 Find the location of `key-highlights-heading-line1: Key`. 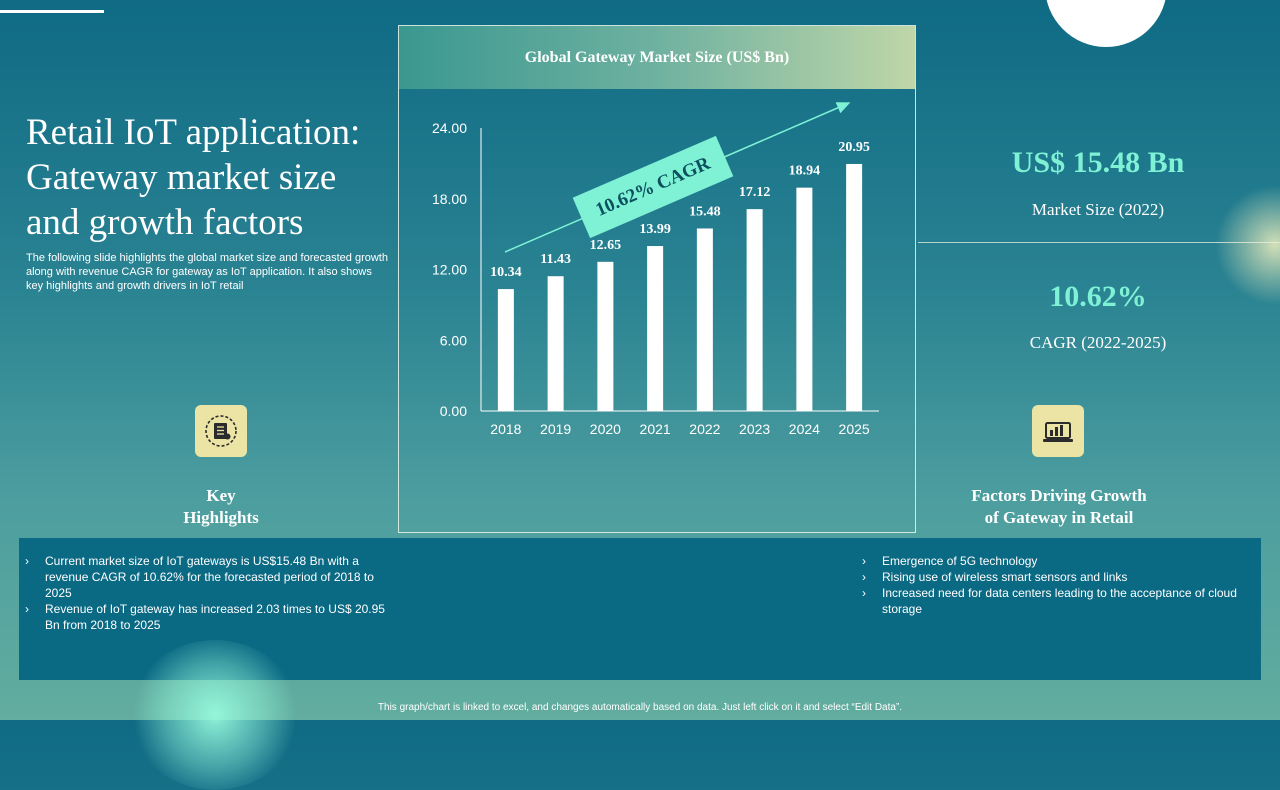

key-highlights-heading-line1: Key is located at coordinates (221, 495).